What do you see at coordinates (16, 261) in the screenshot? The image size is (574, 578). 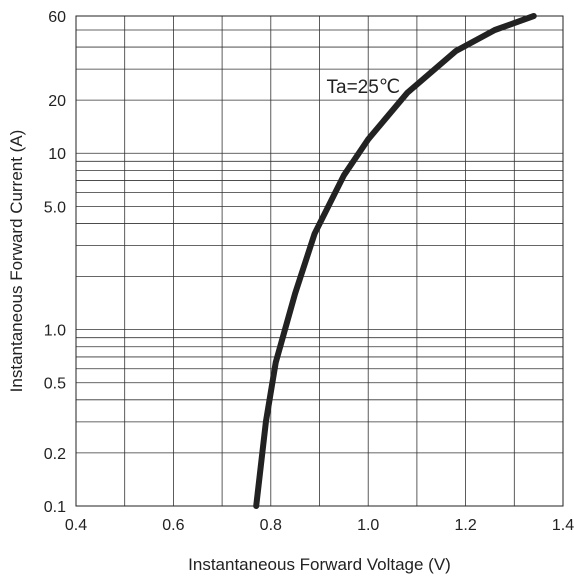 I see `y-axis-title: Instantaneous Forward Current (A)` at bounding box center [16, 261].